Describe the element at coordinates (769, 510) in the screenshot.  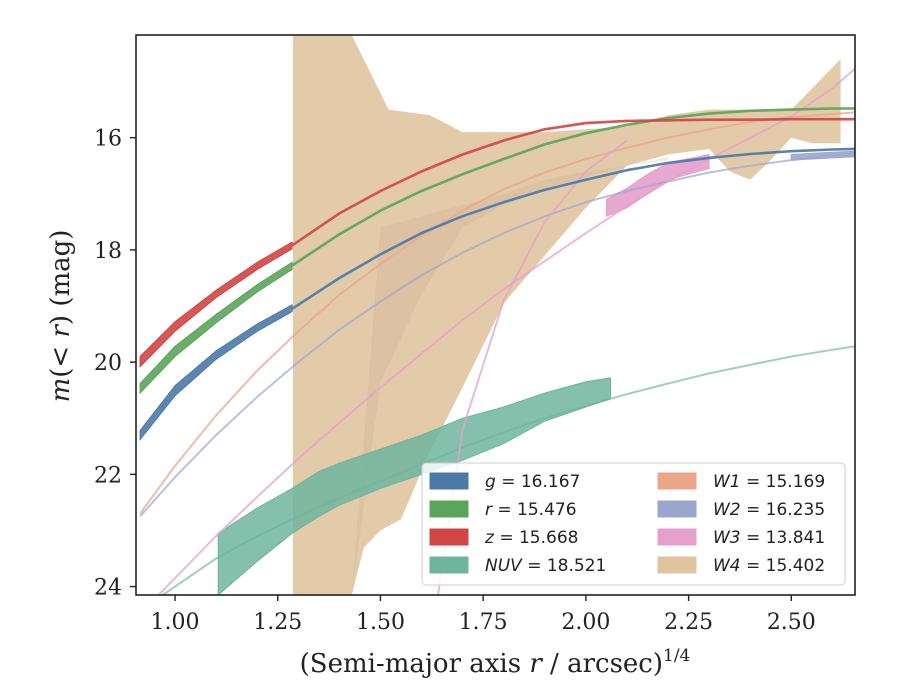
I see `legend-label: W2 = 16.235` at that location.